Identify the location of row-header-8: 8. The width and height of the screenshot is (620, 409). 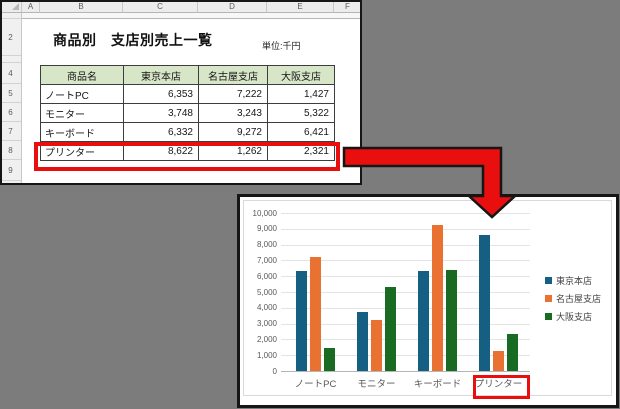
(10, 150).